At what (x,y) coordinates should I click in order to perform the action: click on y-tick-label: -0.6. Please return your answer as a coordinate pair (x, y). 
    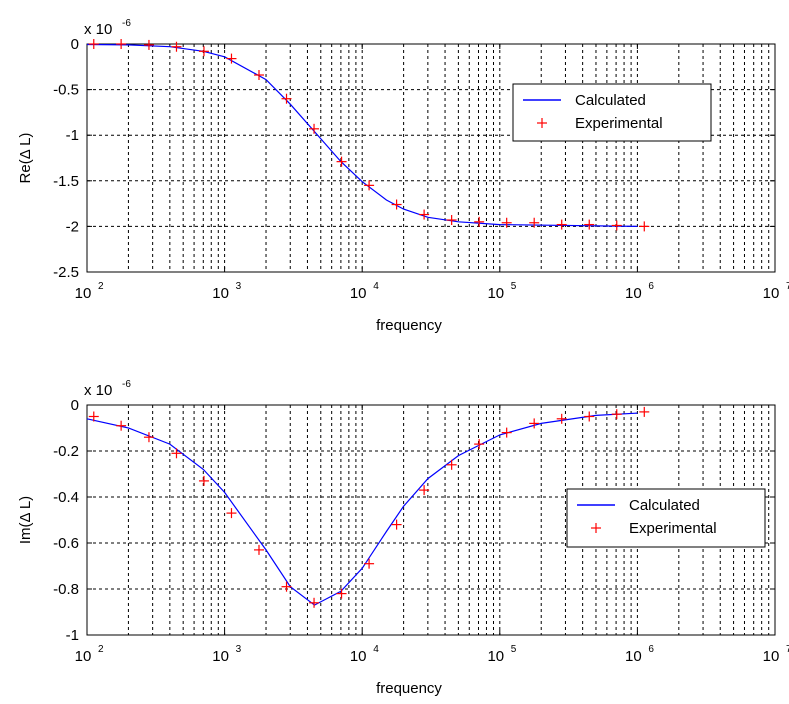
    Looking at the image, I should click on (66, 543).